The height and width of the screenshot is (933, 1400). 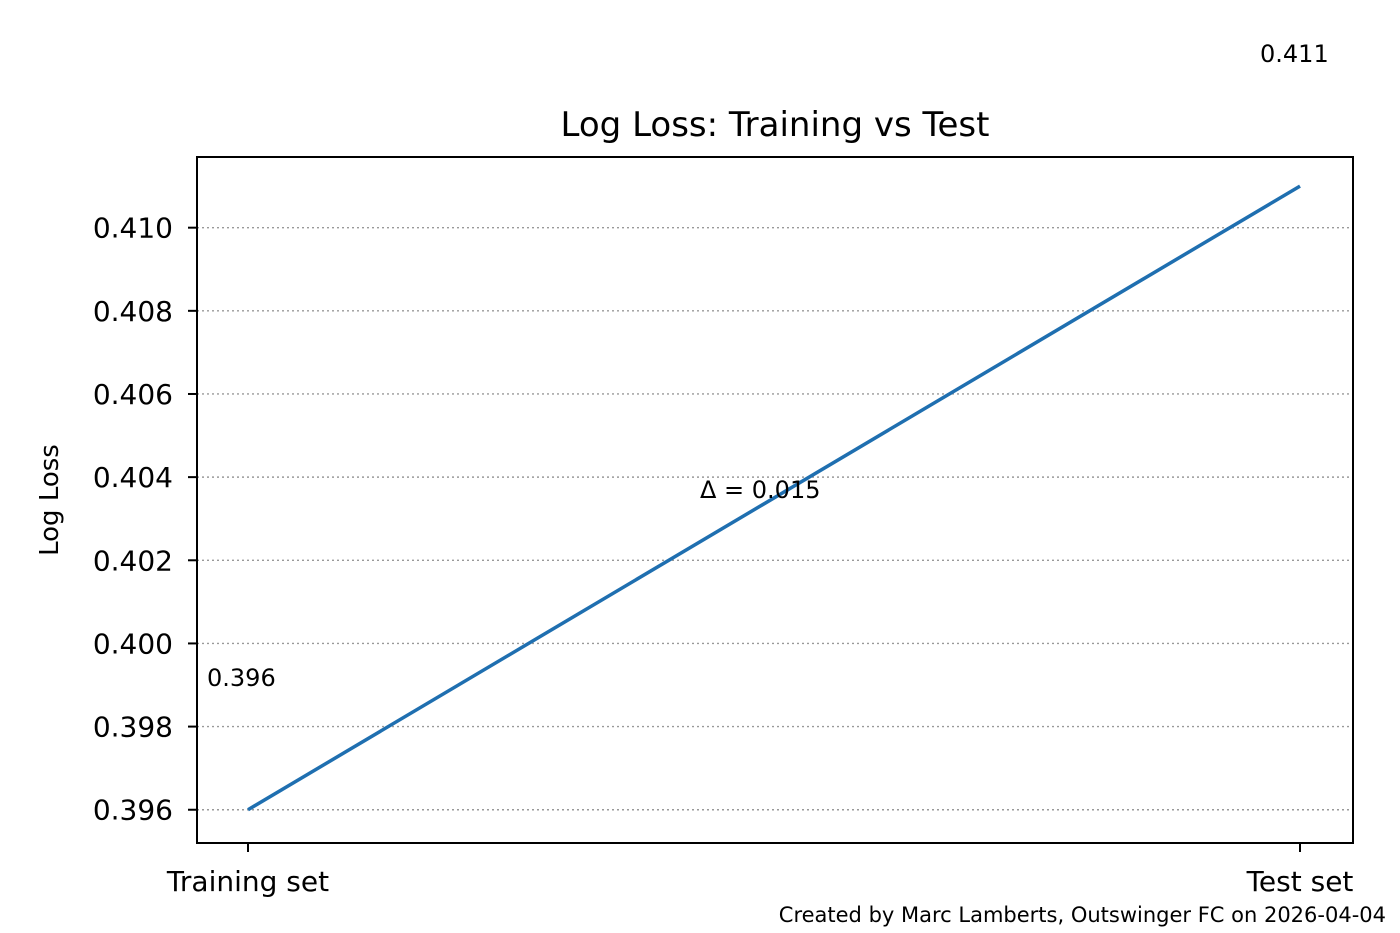 I want to click on y-axis: 0.396 0.398 0.400 0.402 0.404 0.406 0.408 0.410, so click(x=145, y=519).